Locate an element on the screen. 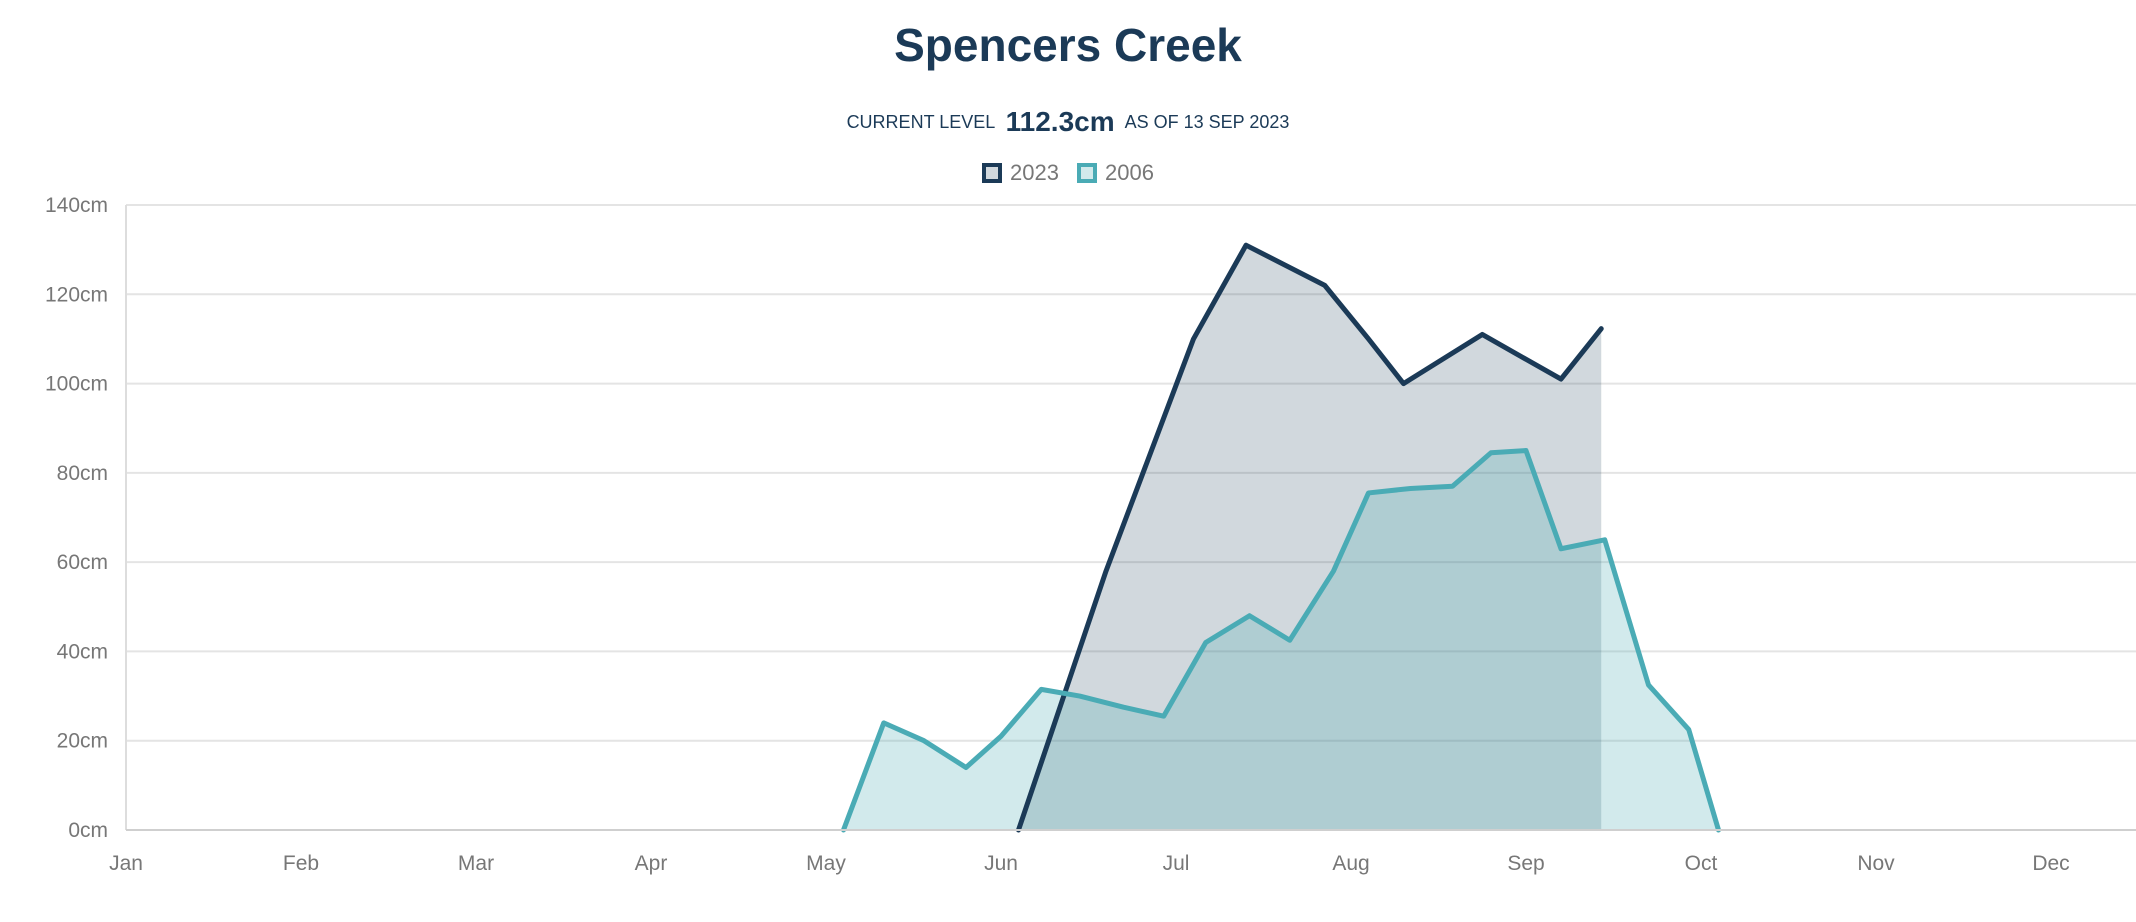 The height and width of the screenshot is (922, 2136). x-tick-labels: Jan Feb Mar Apr May Jun Jul Aug Sep Oct Nov Dec is located at coordinates (1089, 863).